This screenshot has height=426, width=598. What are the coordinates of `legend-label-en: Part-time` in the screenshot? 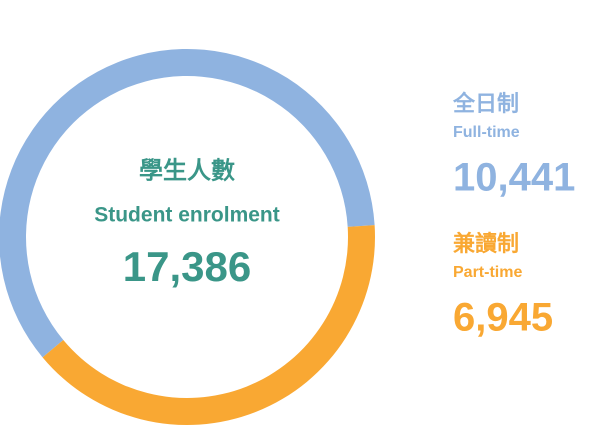 It's located at (487, 272).